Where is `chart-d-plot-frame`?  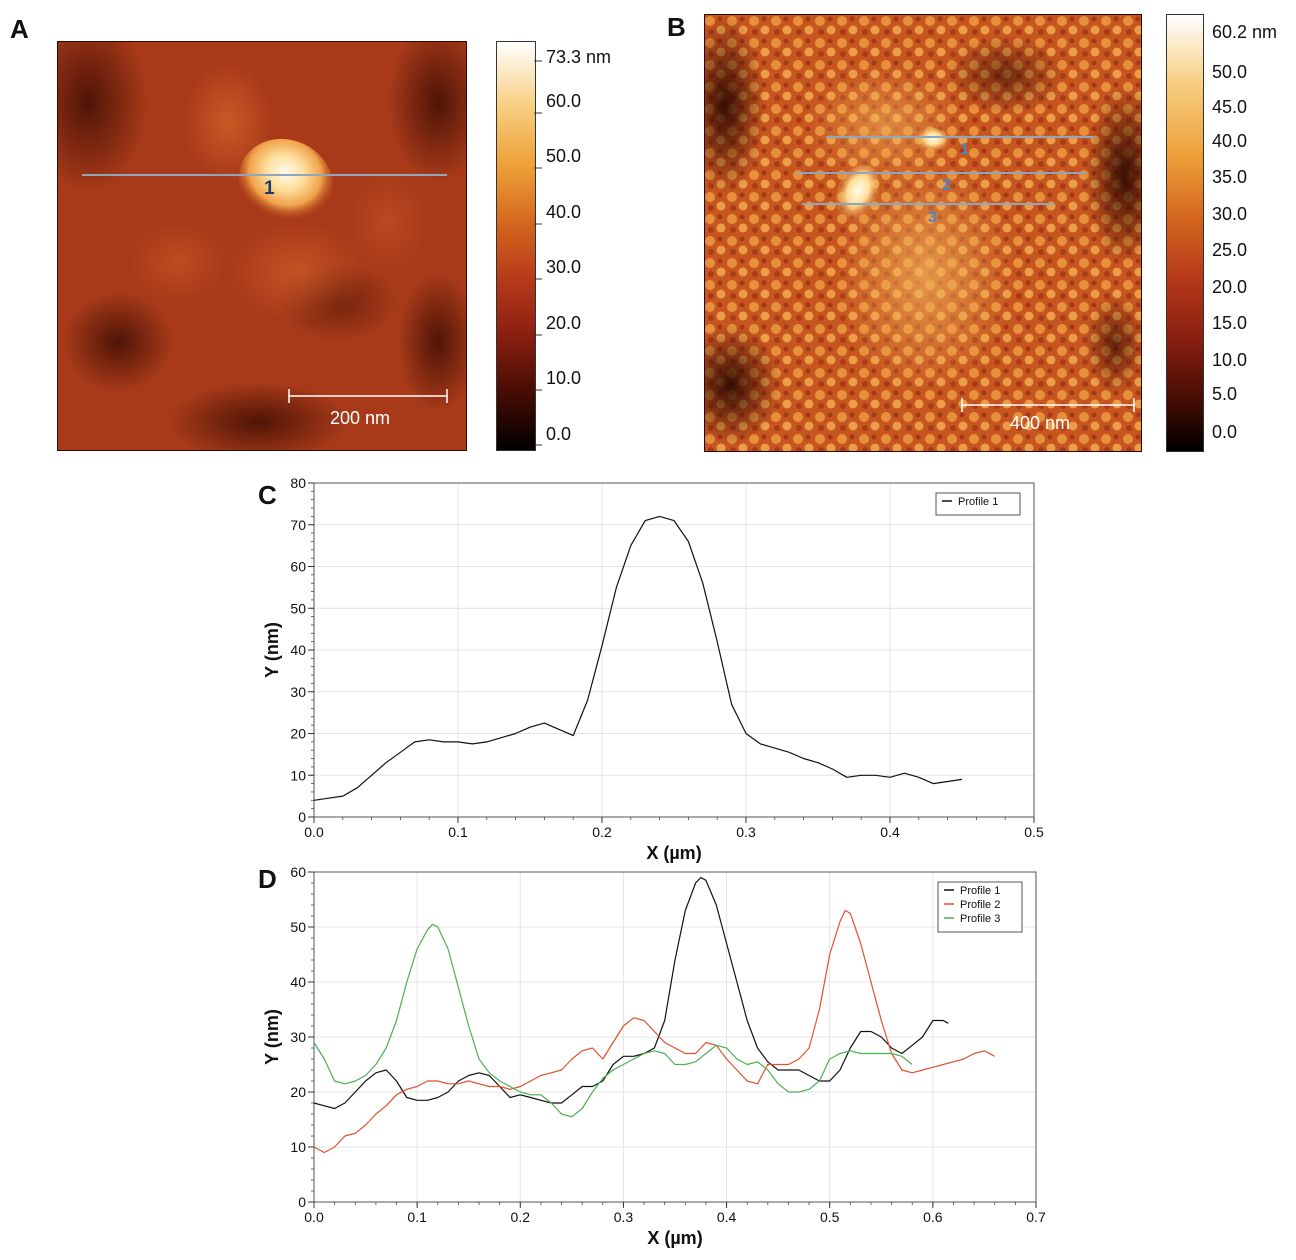
chart-d-plot-frame is located at coordinates (675, 1037).